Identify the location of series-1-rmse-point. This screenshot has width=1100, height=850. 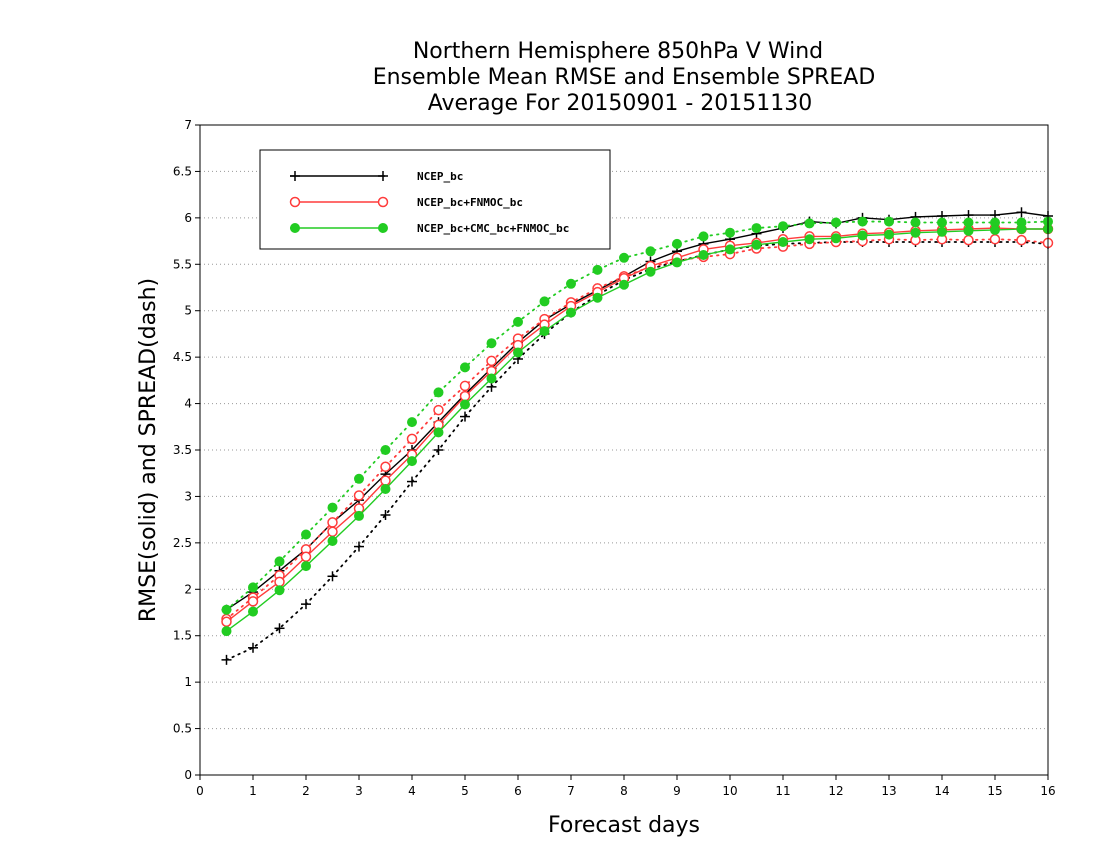
(1021, 212).